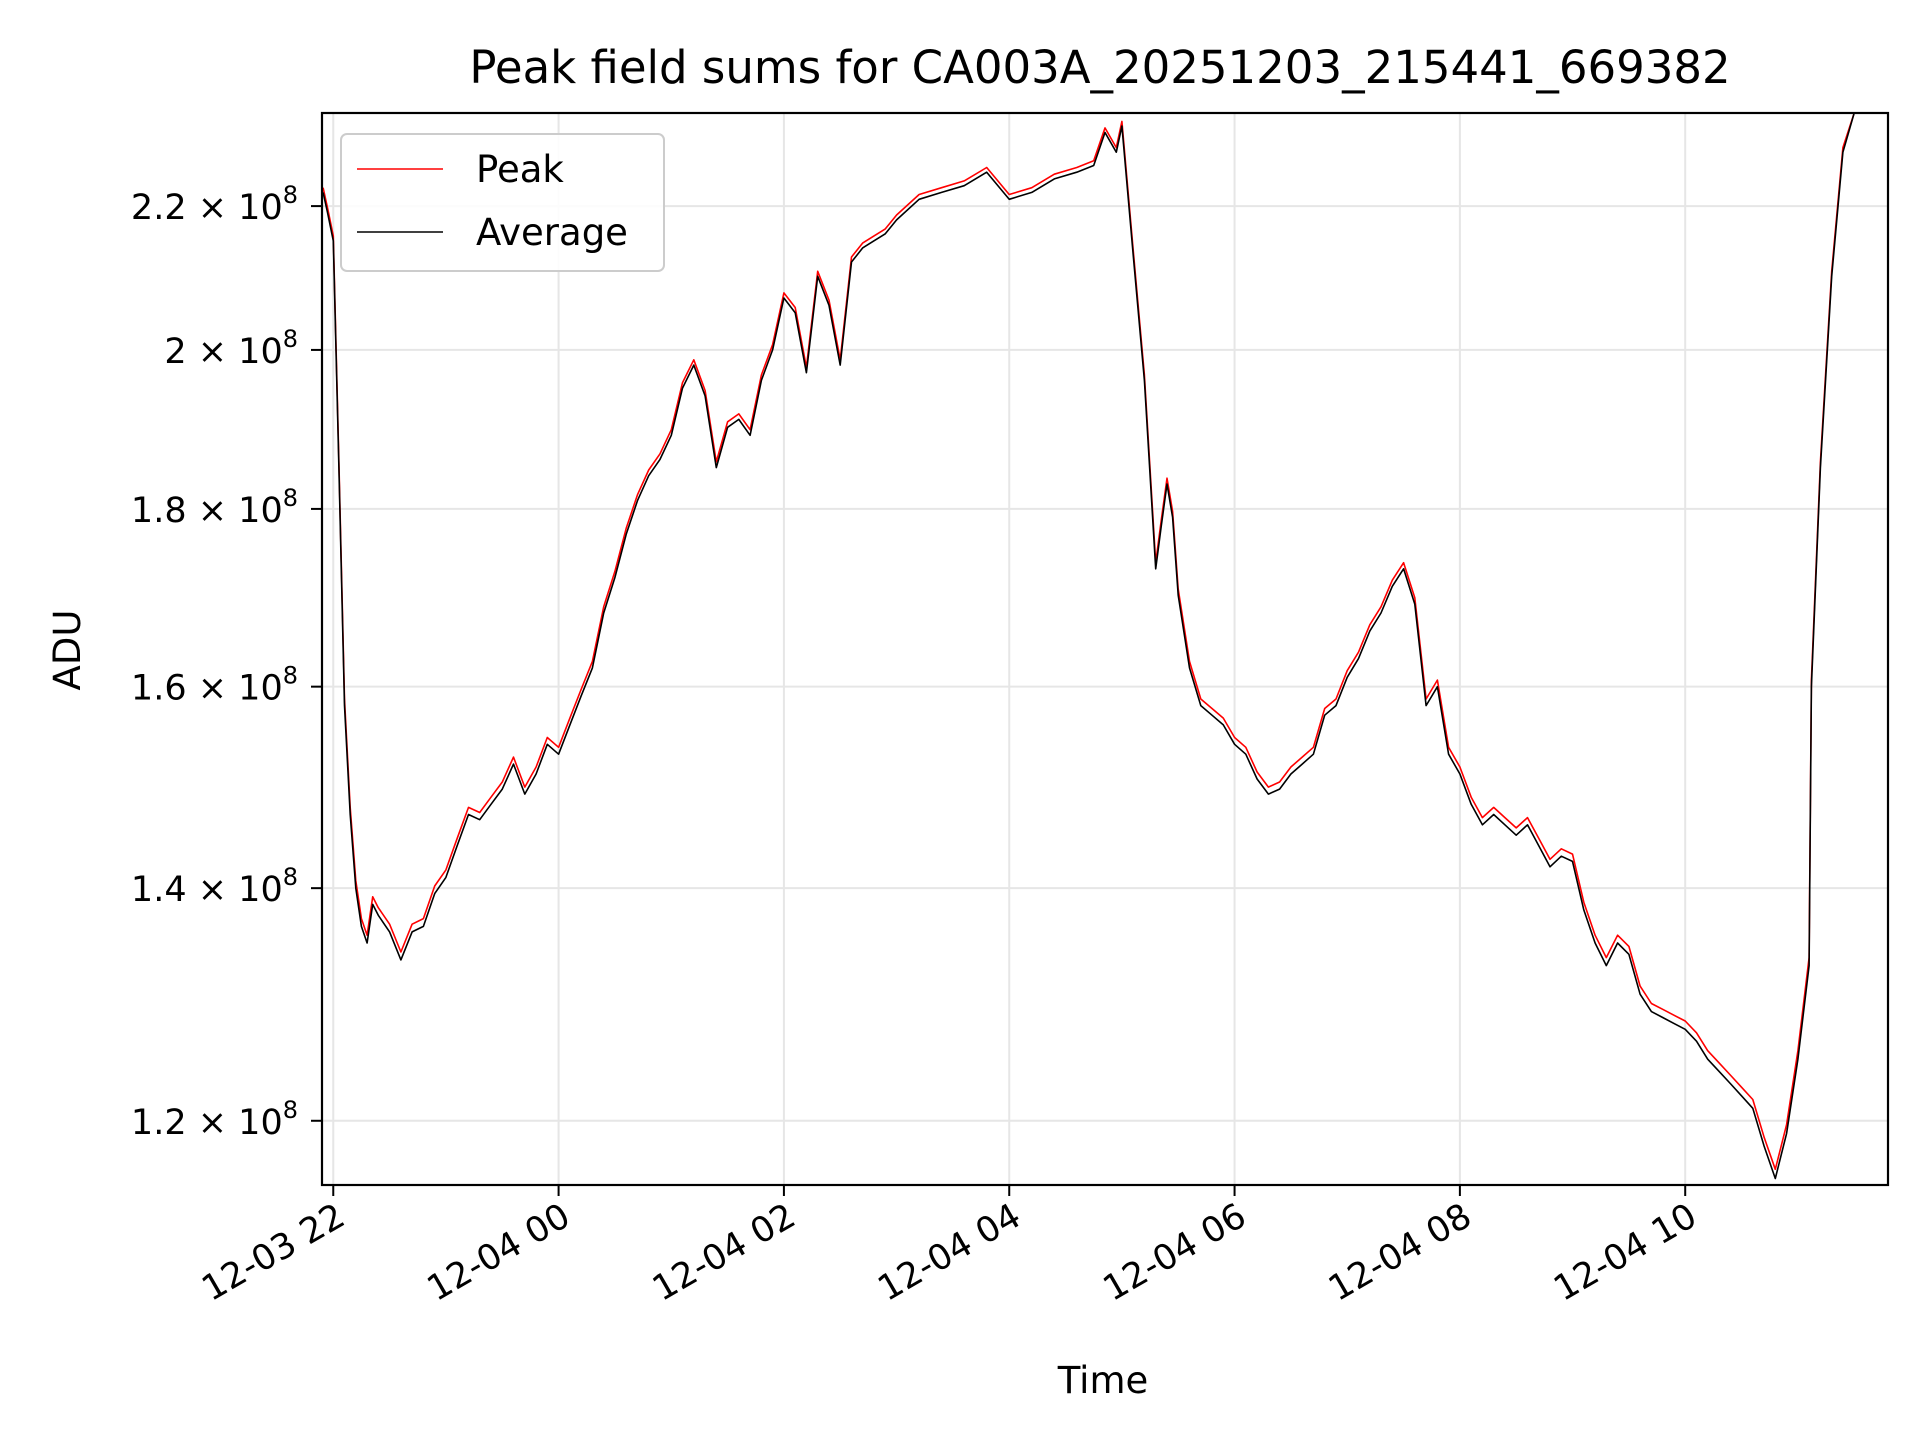 The width and height of the screenshot is (1920, 1440). I want to click on y-tick-mantissa: 2, so click(175, 352).